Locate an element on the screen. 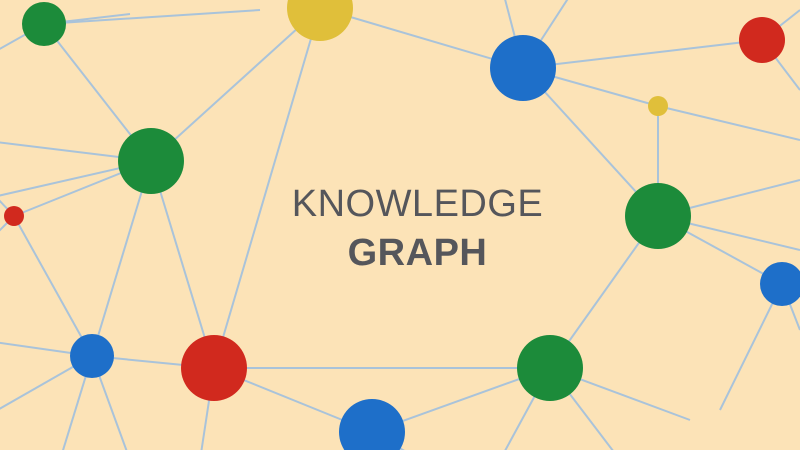  title-line-knowledge: KNOWLEDGE is located at coordinates (417, 204).